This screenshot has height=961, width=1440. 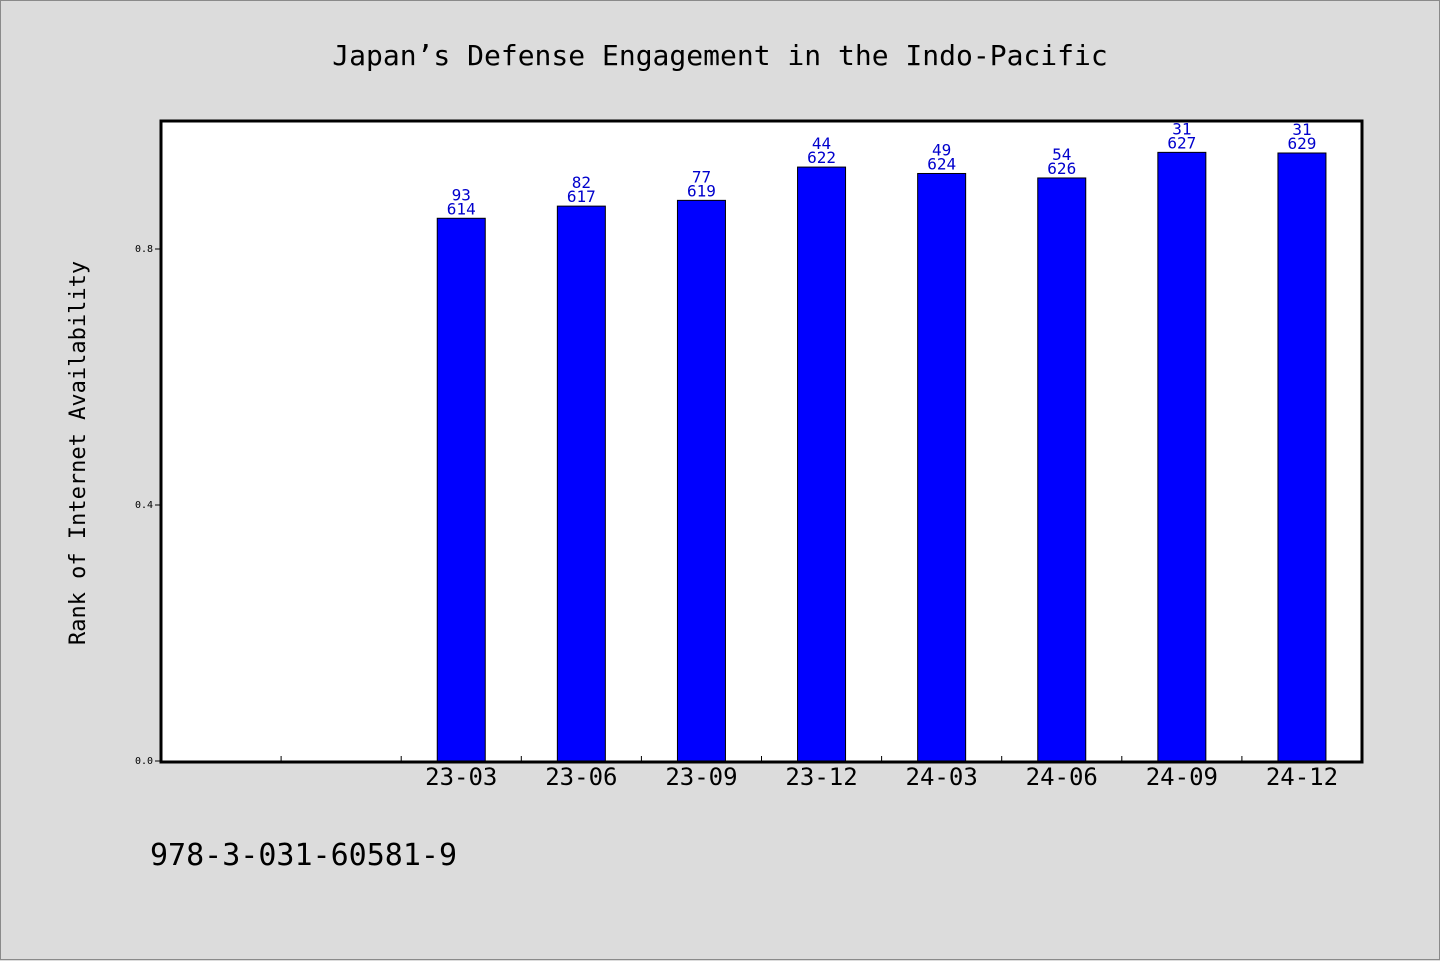 What do you see at coordinates (941, 163) in the screenshot?
I see `data-label-bottom: 624` at bounding box center [941, 163].